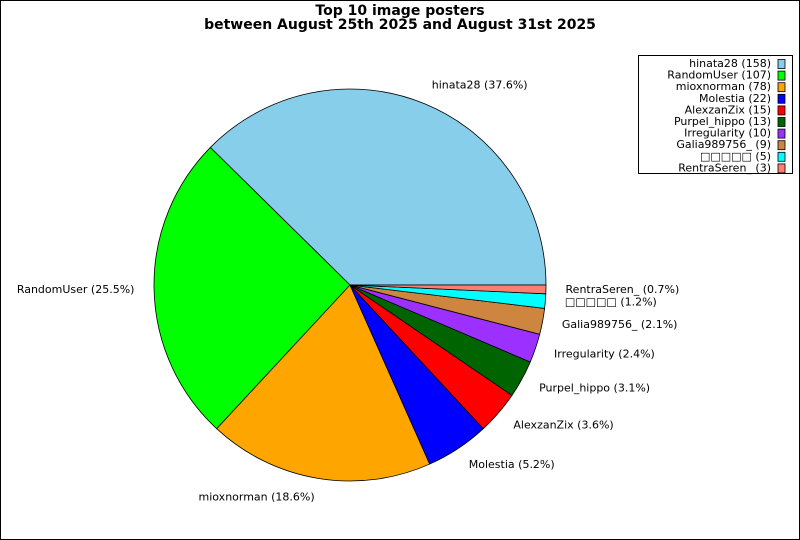  I want to click on chart-title: Top 10 image posters, so click(399, 11).